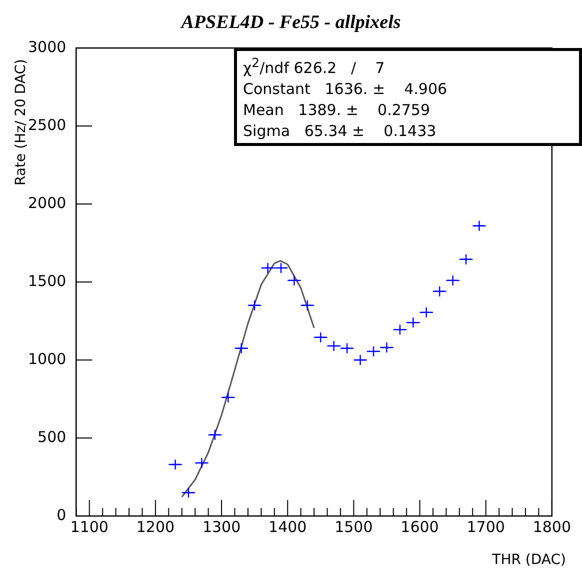  What do you see at coordinates (529, 560) in the screenshot?
I see `x-axis-title: THR (DAC)` at bounding box center [529, 560].